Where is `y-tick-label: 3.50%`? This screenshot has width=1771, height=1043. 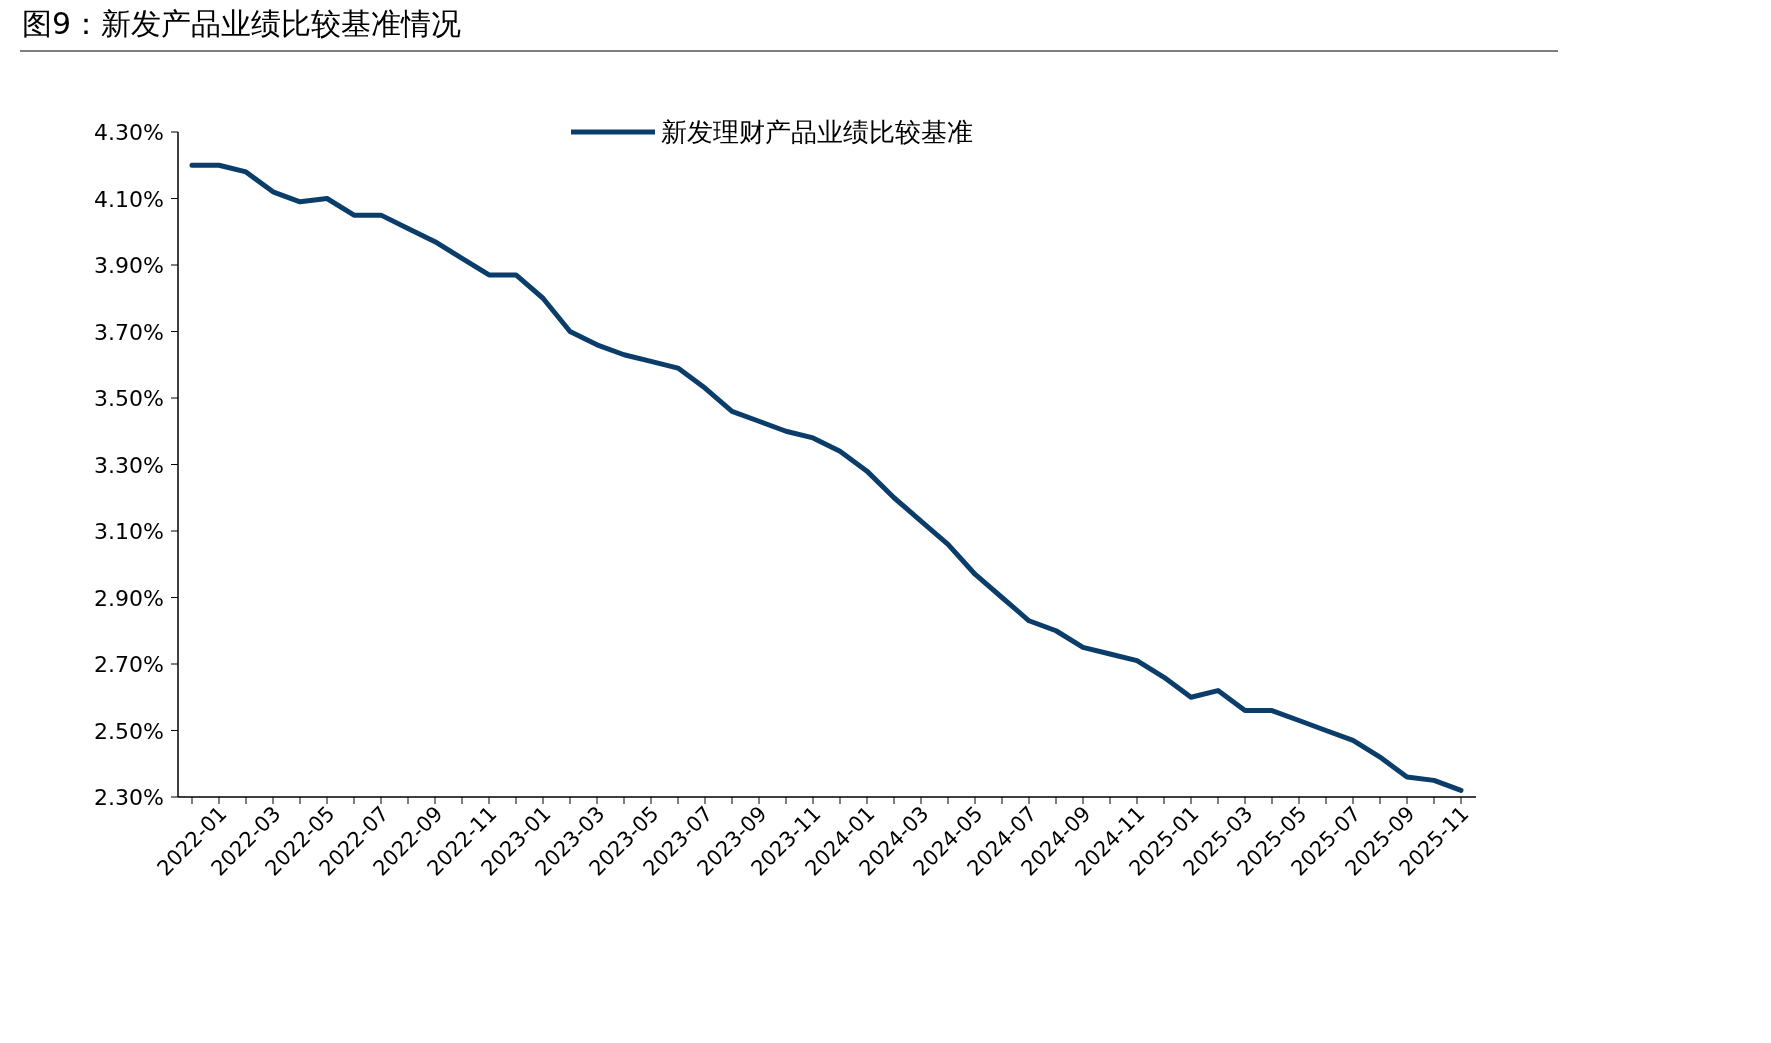 y-tick-label: 3.50% is located at coordinates (129, 398).